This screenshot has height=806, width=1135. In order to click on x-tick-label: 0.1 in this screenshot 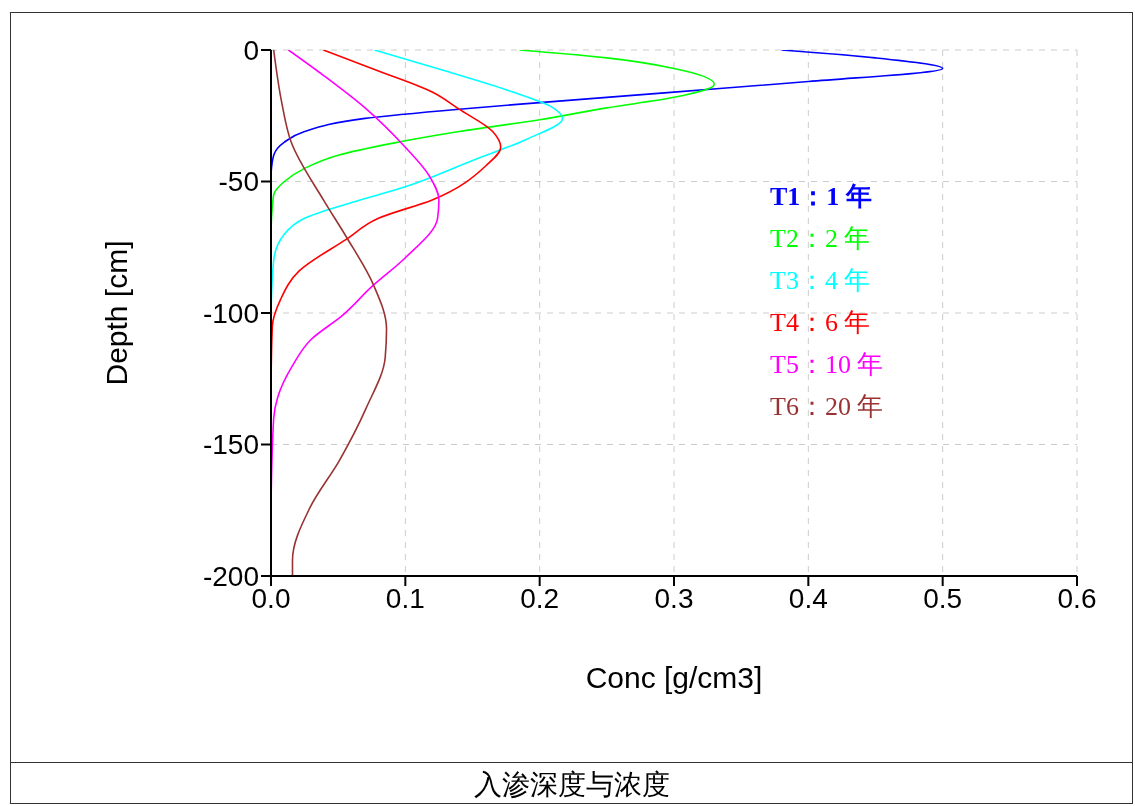, I will do `click(405, 598)`.